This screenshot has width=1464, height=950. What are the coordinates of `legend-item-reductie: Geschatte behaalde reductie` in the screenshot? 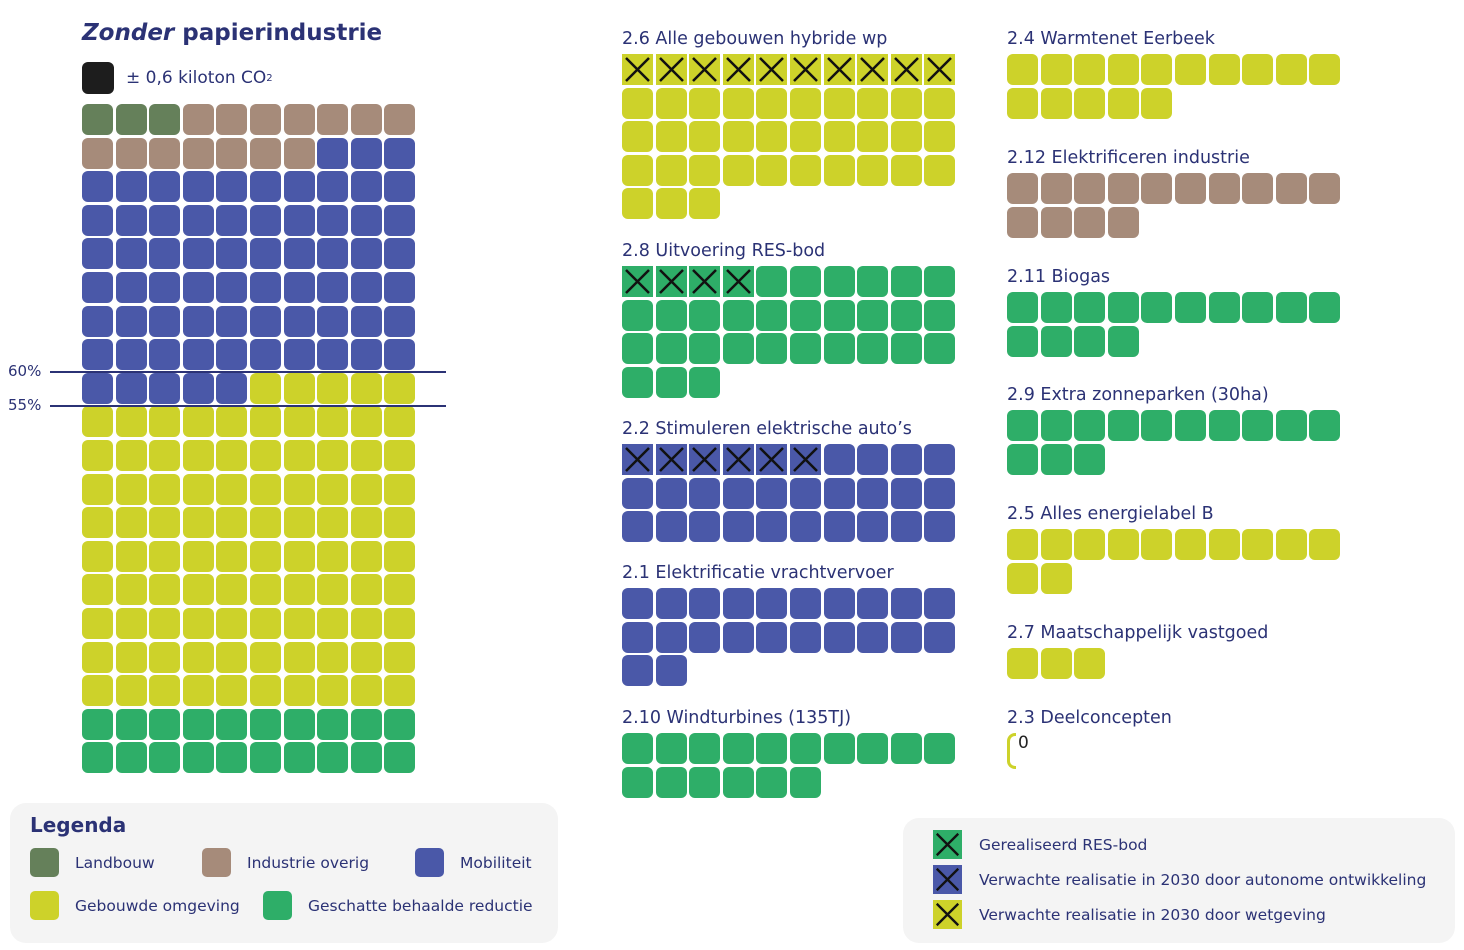 It's located at (398, 905).